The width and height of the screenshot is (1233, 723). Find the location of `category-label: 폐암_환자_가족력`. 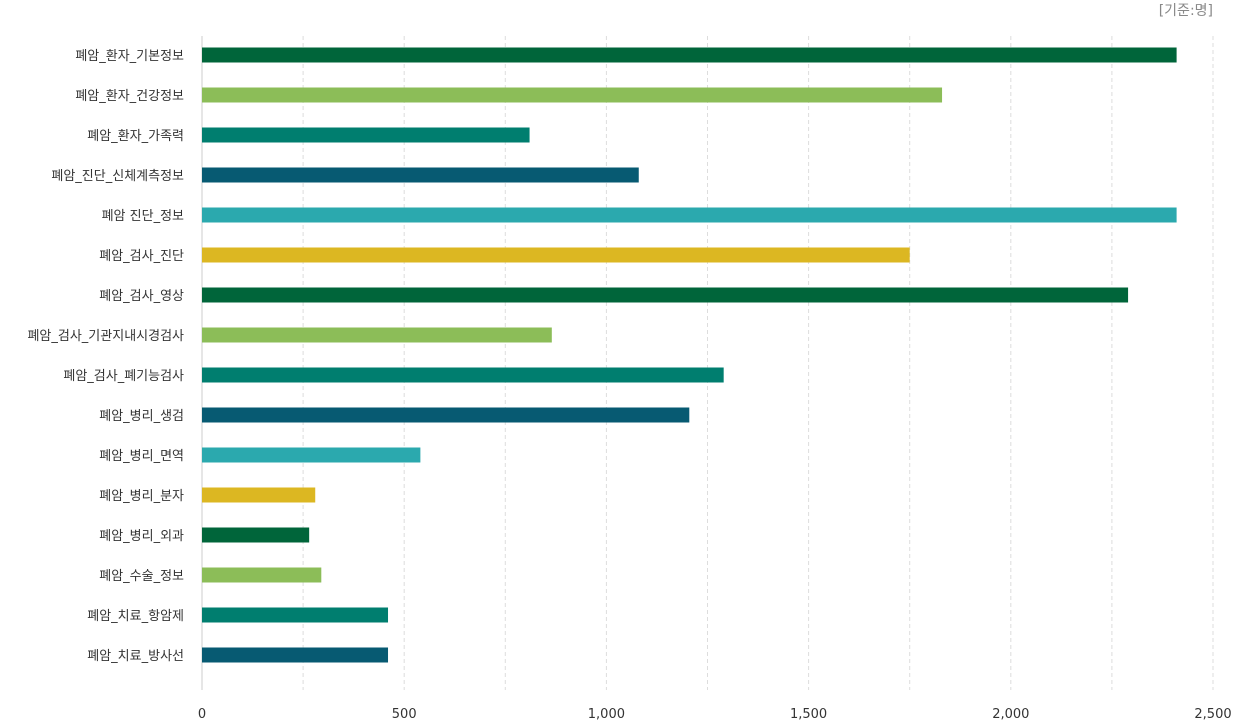

category-label: 폐암_환자_가족력 is located at coordinates (135, 136).